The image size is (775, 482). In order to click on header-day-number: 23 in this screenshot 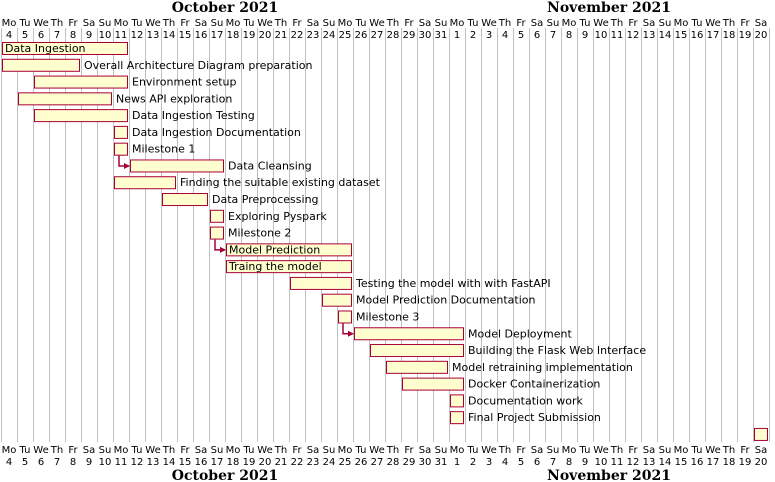, I will do `click(313, 35)`.